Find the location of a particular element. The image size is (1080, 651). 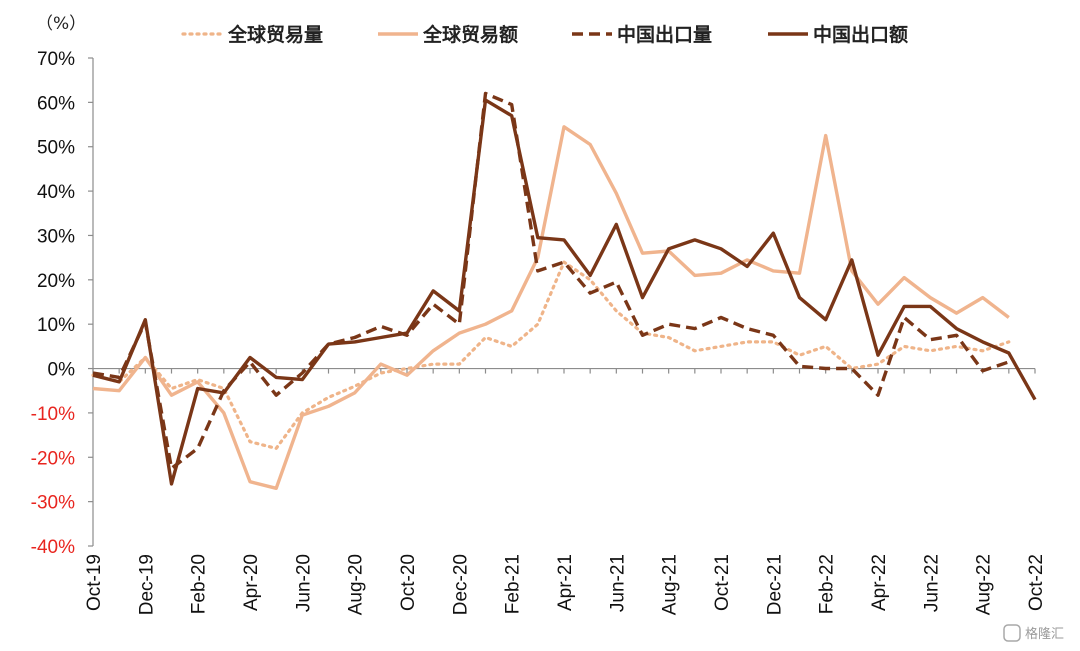

legend-label: 全球贸易量 is located at coordinates (275, 34).